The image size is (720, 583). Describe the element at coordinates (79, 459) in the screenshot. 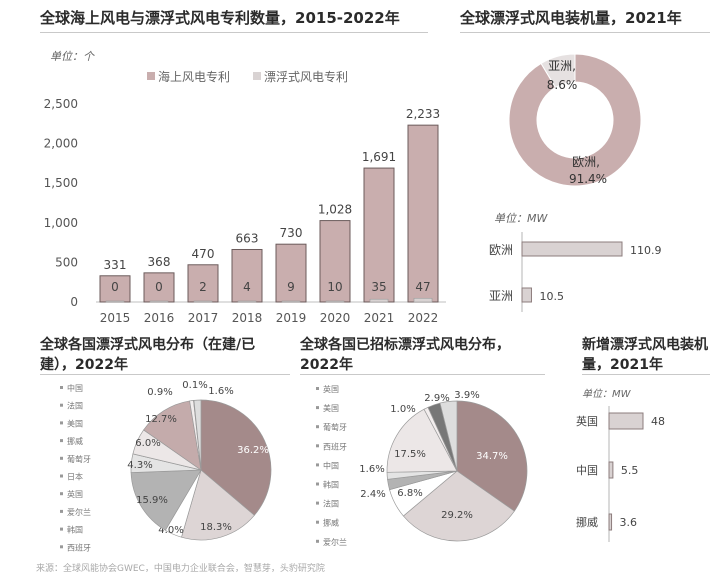

I see `construction-legend-label: 葡萄牙` at that location.